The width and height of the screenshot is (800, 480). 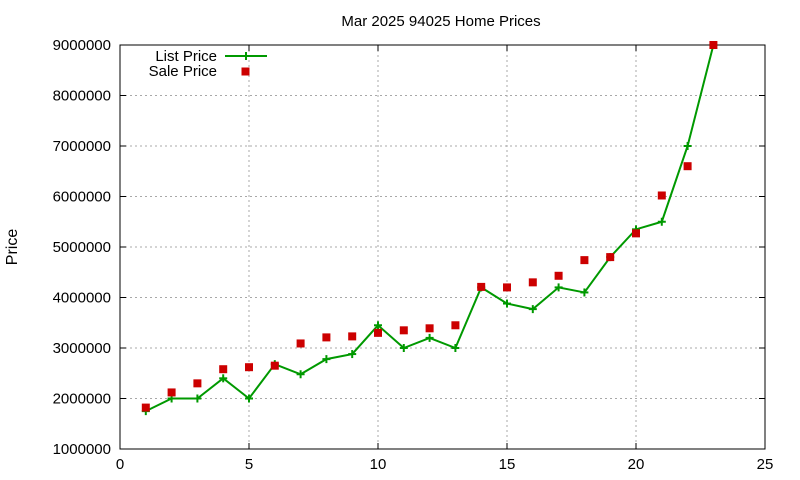 I want to click on y-axis-label: Price, so click(x=12, y=247).